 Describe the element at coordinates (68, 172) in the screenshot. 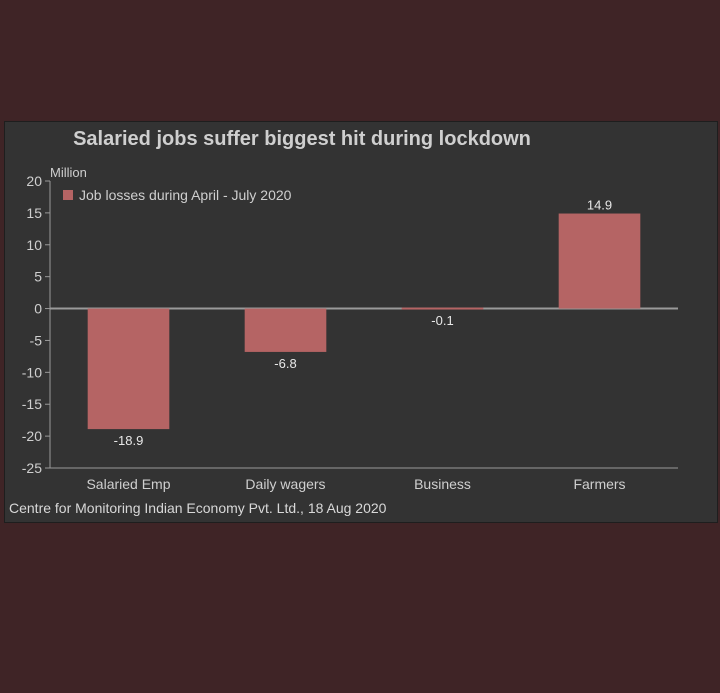

I see `y-axis-unit-label: Million` at that location.